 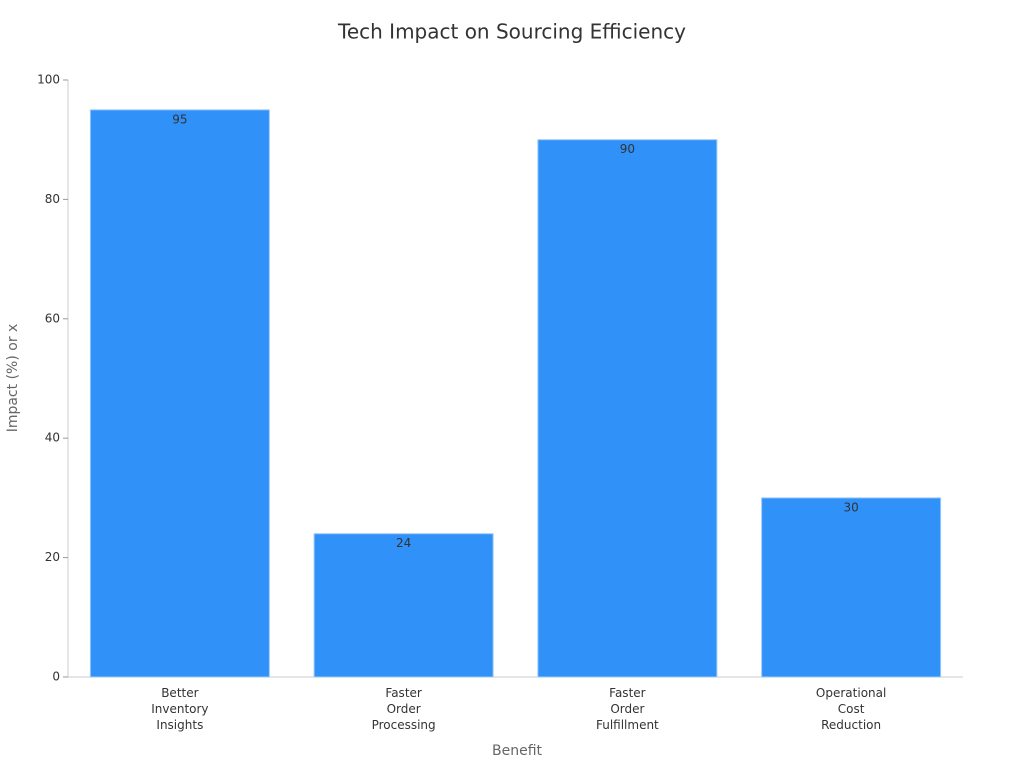 I want to click on y-tick-label: 60, so click(x=52, y=318).